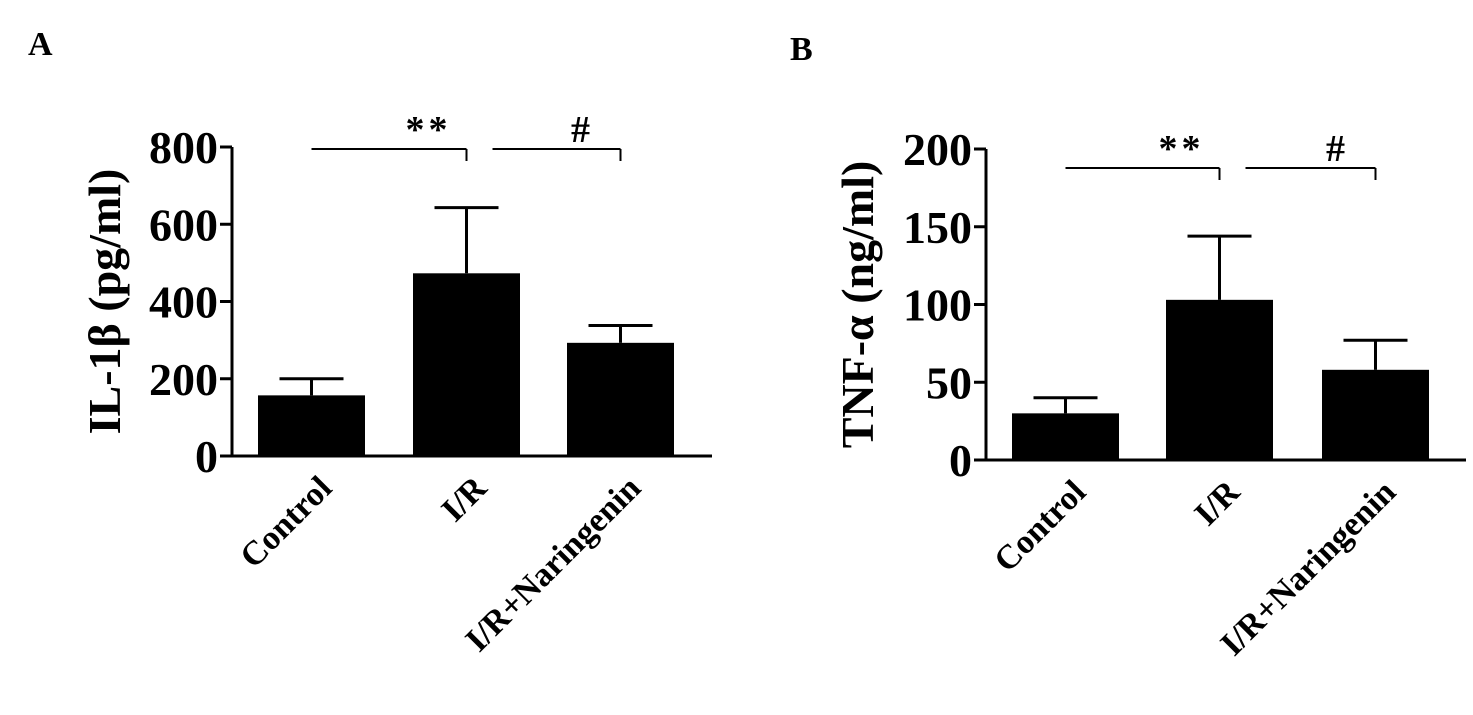  What do you see at coordinates (949, 382) in the screenshot?
I see `y-tick-label: 50` at bounding box center [949, 382].